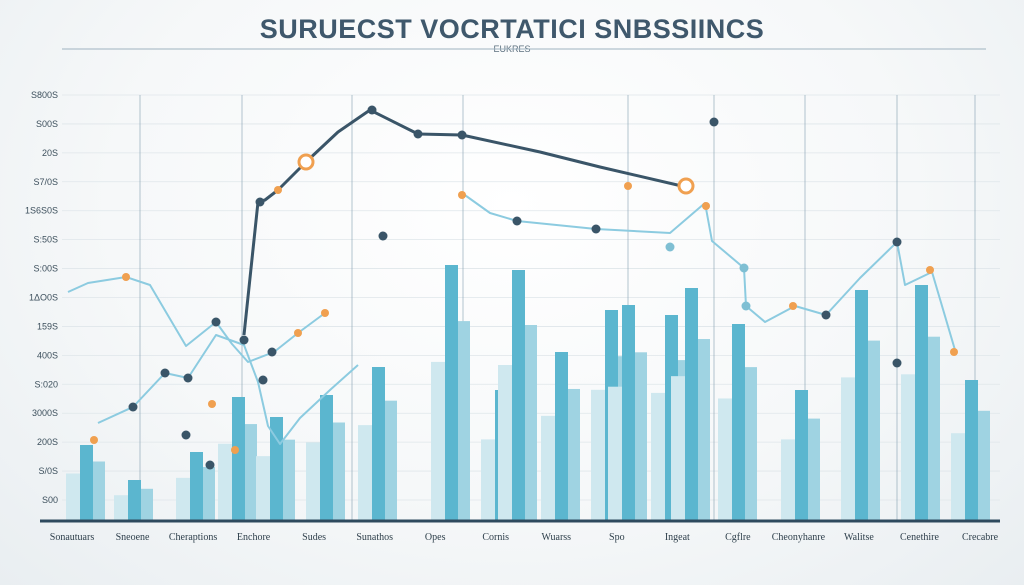 Image resolution: width=1024 pixels, height=585 pixels. I want to click on x-tick-label: Spo, so click(617, 537).